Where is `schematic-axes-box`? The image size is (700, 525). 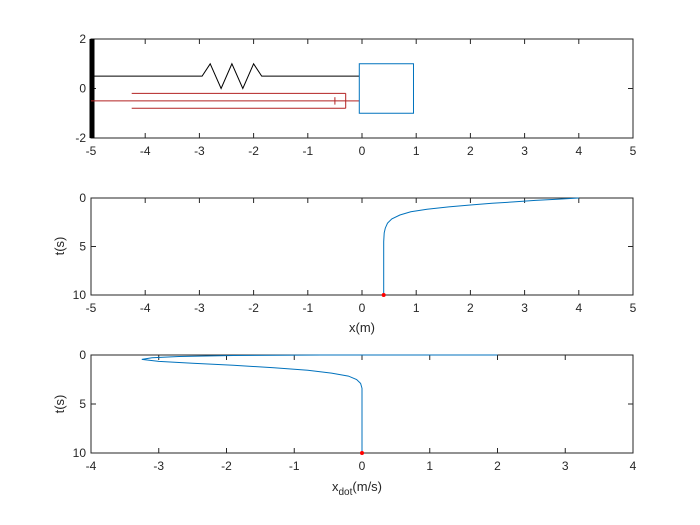 schematic-axes-box is located at coordinates (362, 88).